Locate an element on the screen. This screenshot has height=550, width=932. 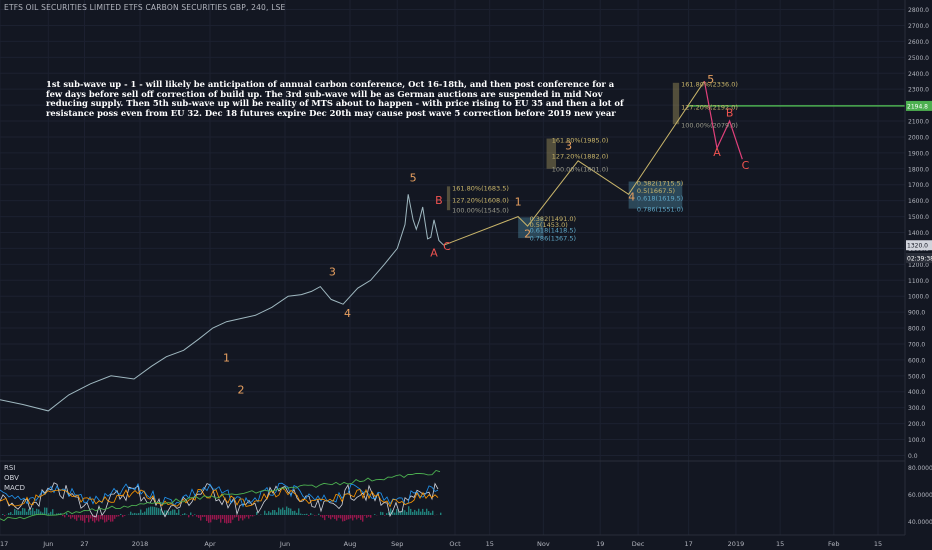
indicator-tick-label: 80.0000 is located at coordinates (920, 468).